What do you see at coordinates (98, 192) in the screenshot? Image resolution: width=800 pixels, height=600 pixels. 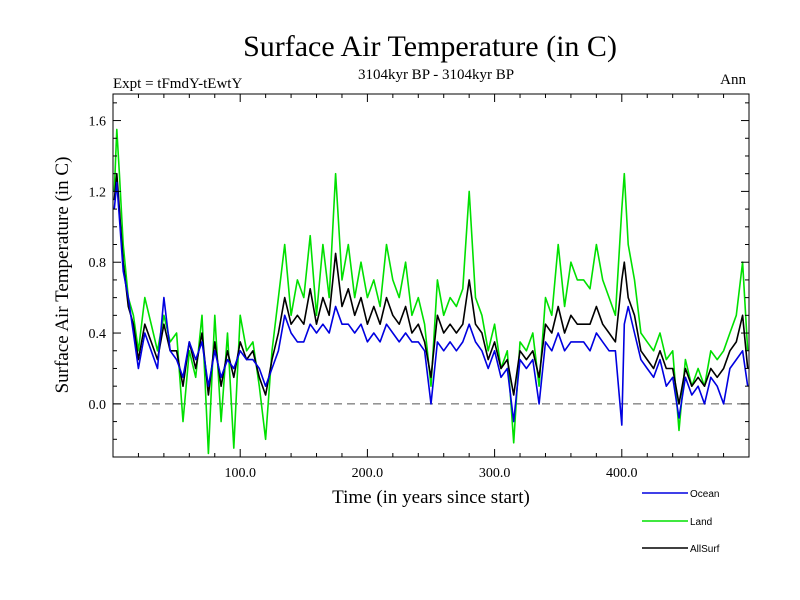 I see `y-tick-label: 1.2` at bounding box center [98, 192].